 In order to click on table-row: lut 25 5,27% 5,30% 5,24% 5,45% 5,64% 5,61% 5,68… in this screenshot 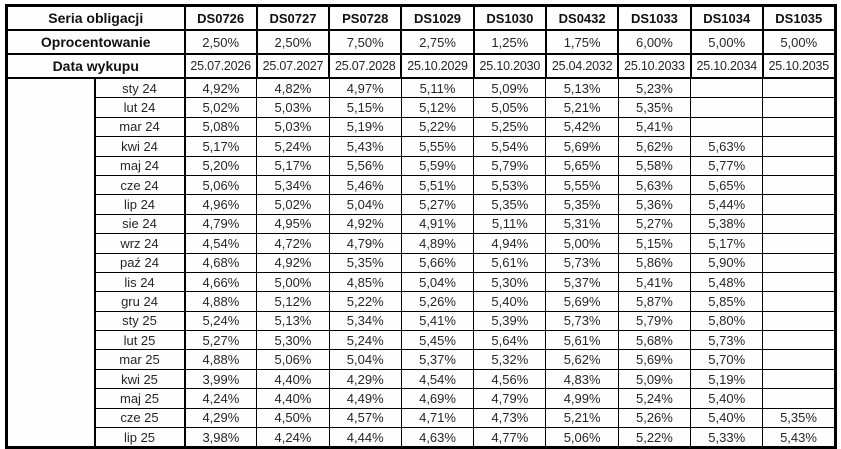, I will do `click(421, 340)`.